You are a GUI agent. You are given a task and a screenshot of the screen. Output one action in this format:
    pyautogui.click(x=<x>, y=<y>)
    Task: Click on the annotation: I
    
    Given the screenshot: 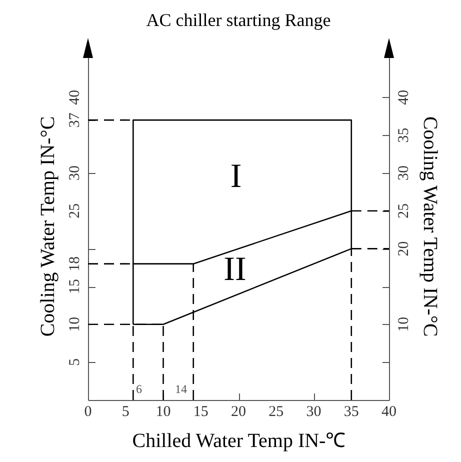 What is the action you would take?
    pyautogui.click(x=236, y=176)
    